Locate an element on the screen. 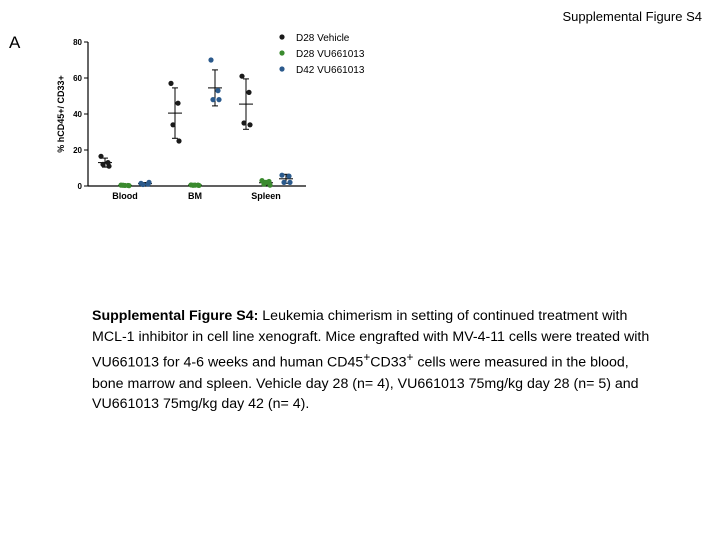 This screenshot has height=540, width=720. y-axis-label: % hCD45+/ CD33+ is located at coordinates (61, 114).